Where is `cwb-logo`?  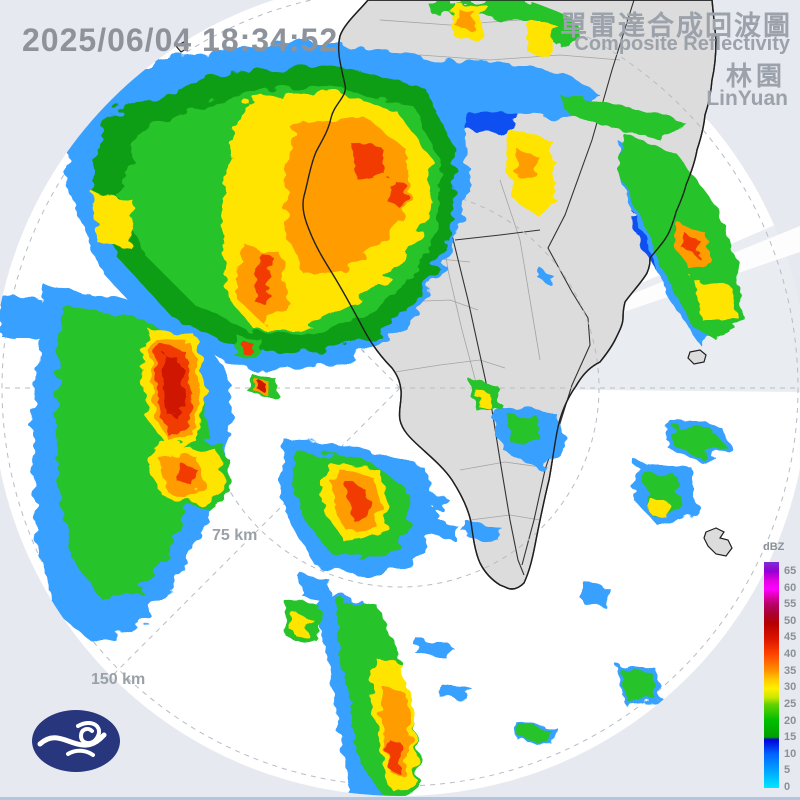 cwb-logo is located at coordinates (76, 741).